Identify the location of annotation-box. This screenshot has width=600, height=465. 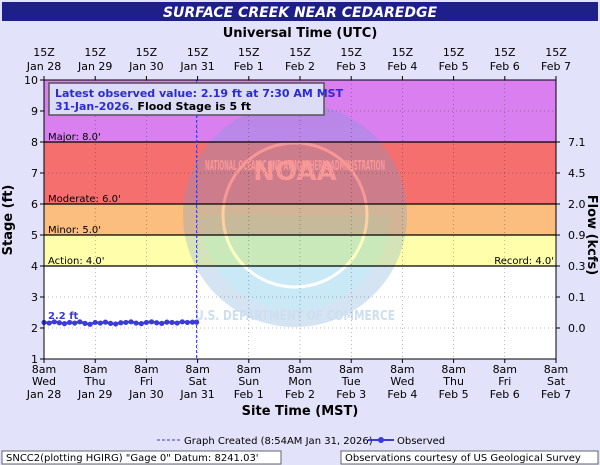
(186, 99).